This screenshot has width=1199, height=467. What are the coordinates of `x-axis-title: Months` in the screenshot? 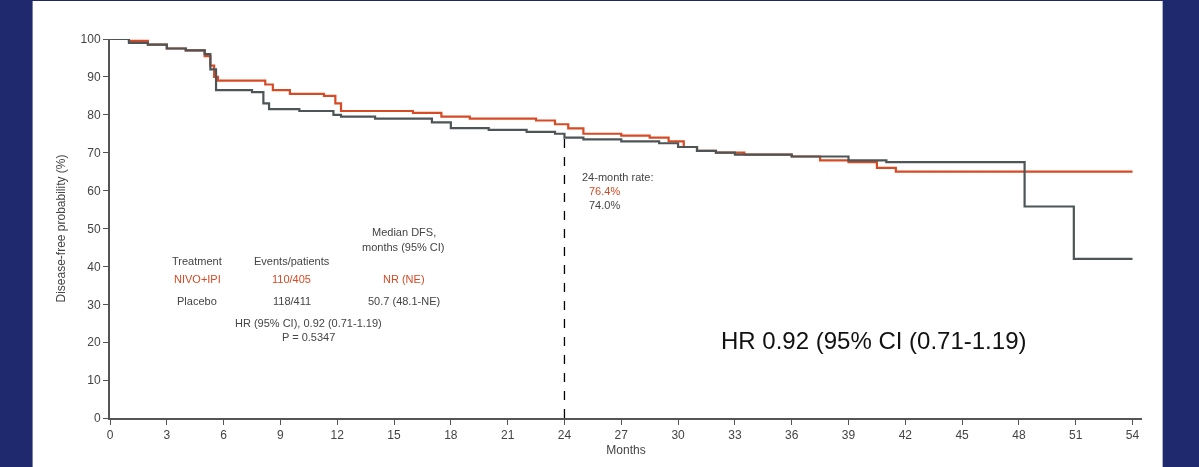 It's located at (626, 449).